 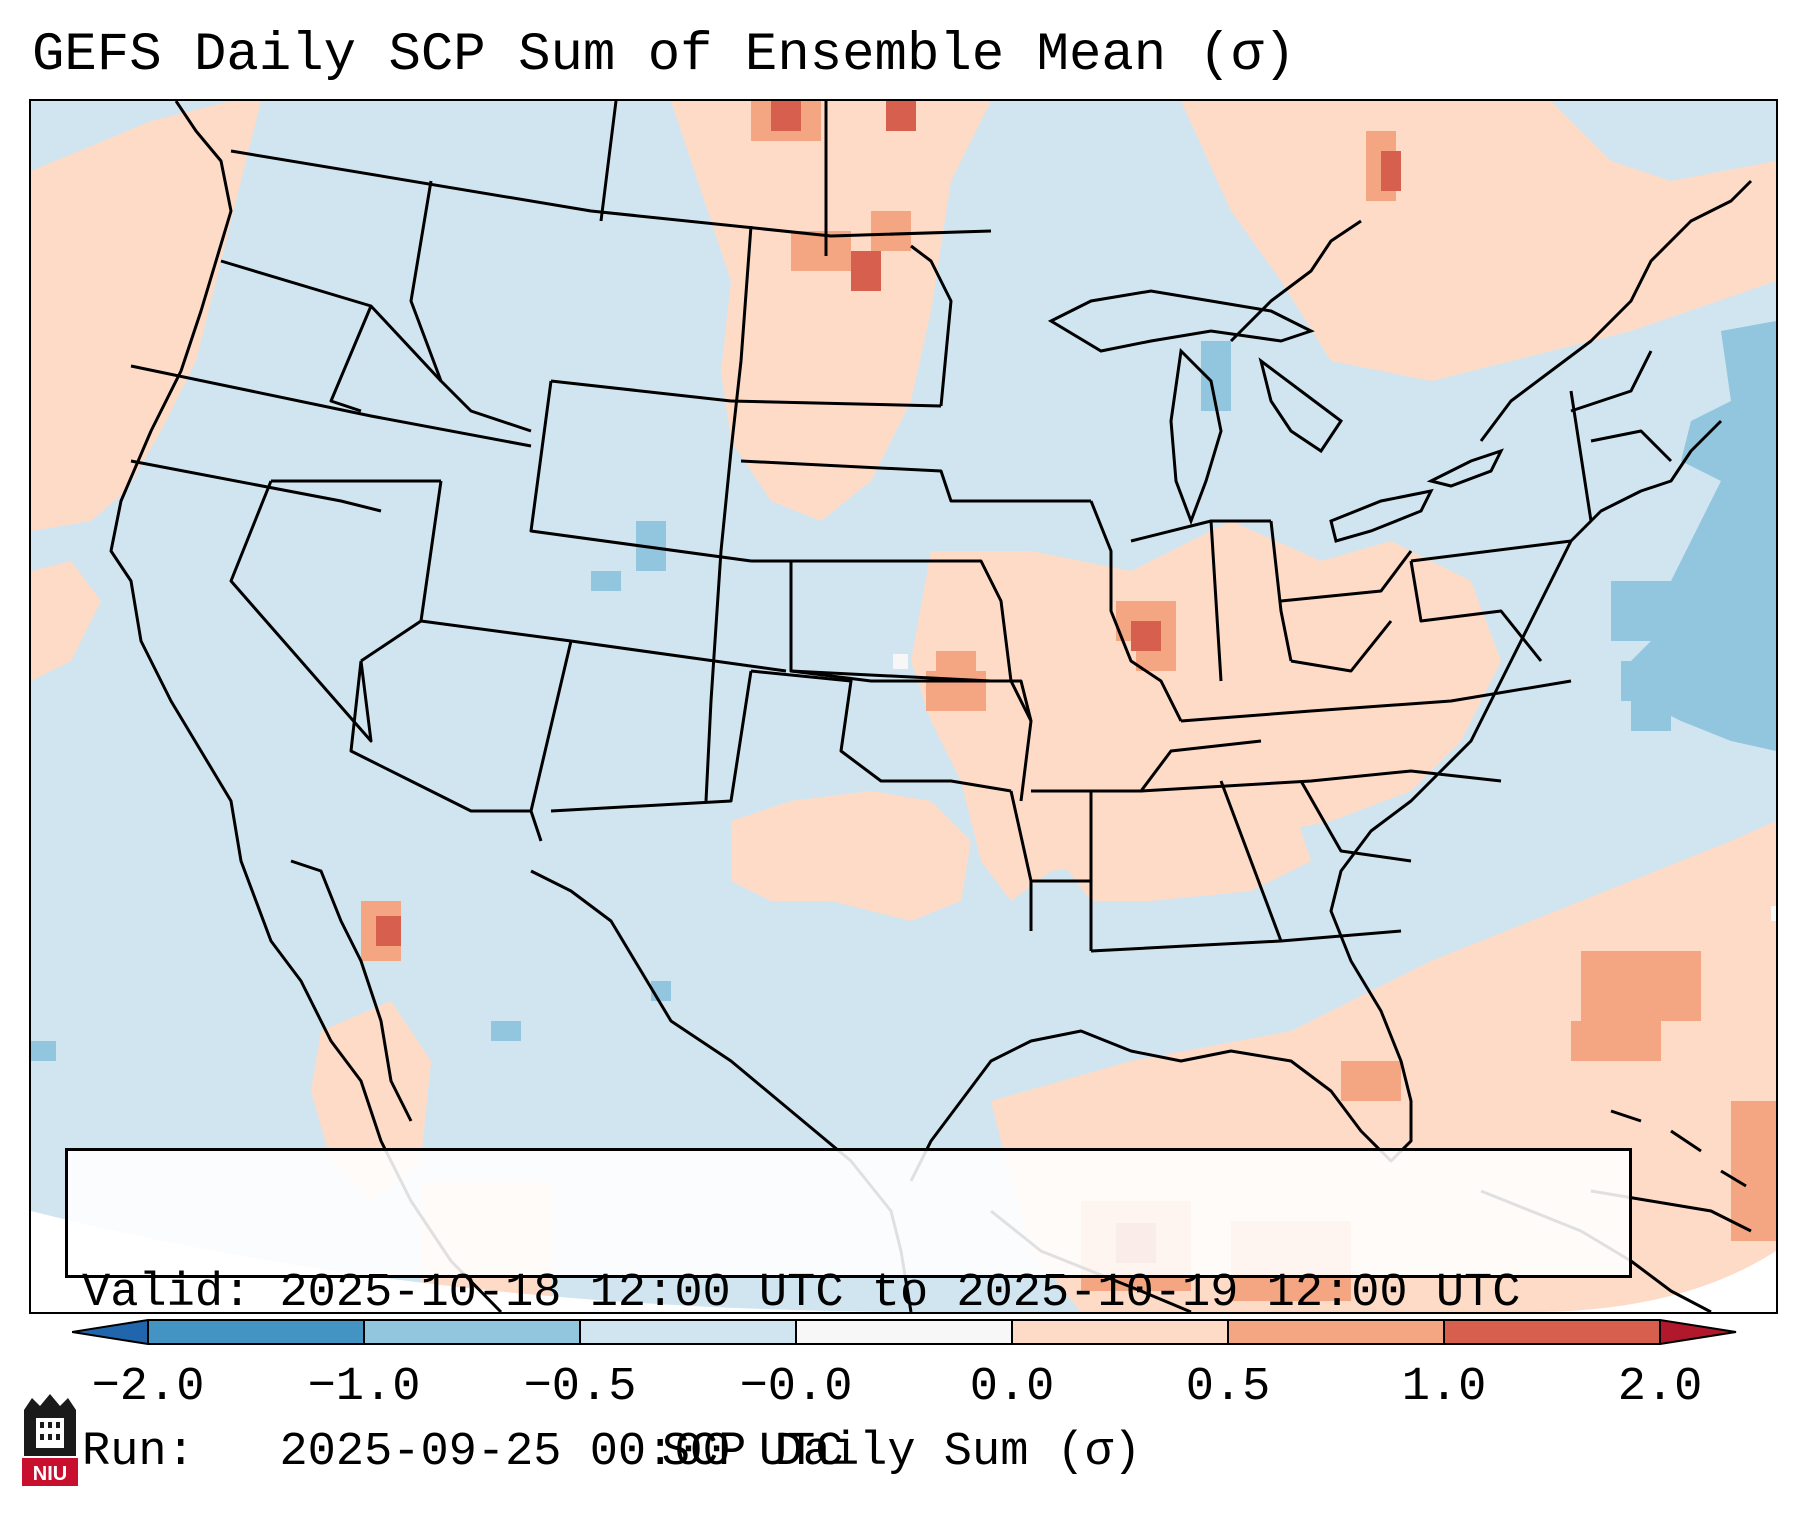 I want to click on colorbar-over-arrow, so click(x=1698, y=1332).